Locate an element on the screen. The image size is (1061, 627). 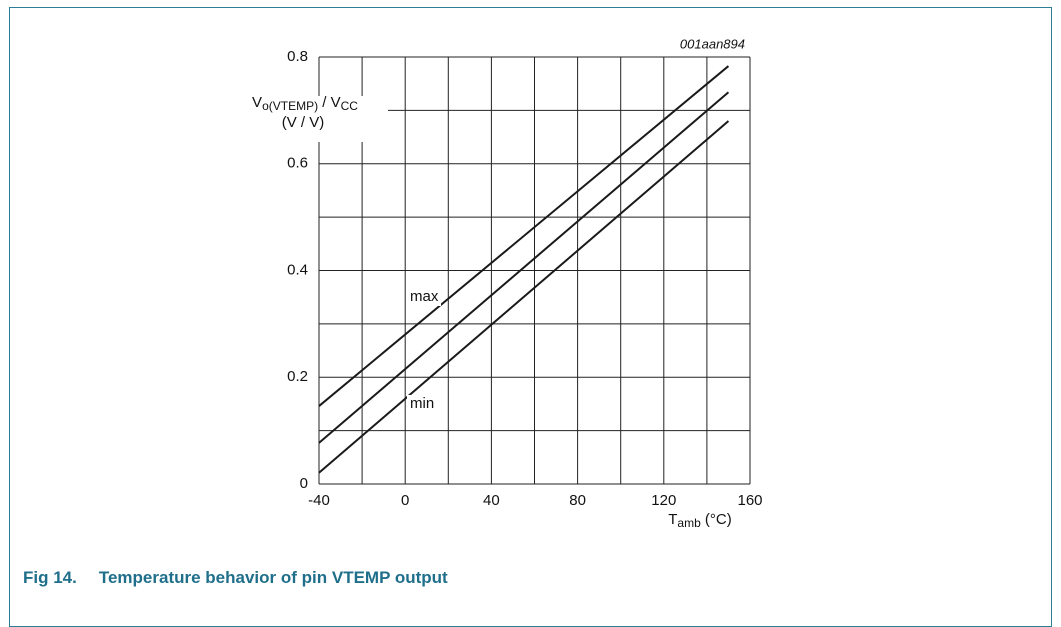
series-label: min is located at coordinates (422, 403).